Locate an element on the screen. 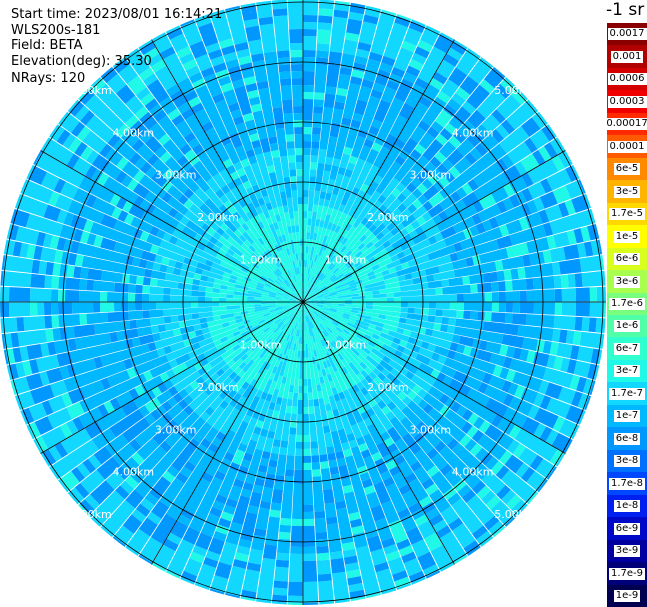 The height and width of the screenshot is (607, 647). colorbar-tick-label: 0.0017 is located at coordinates (627, 34).